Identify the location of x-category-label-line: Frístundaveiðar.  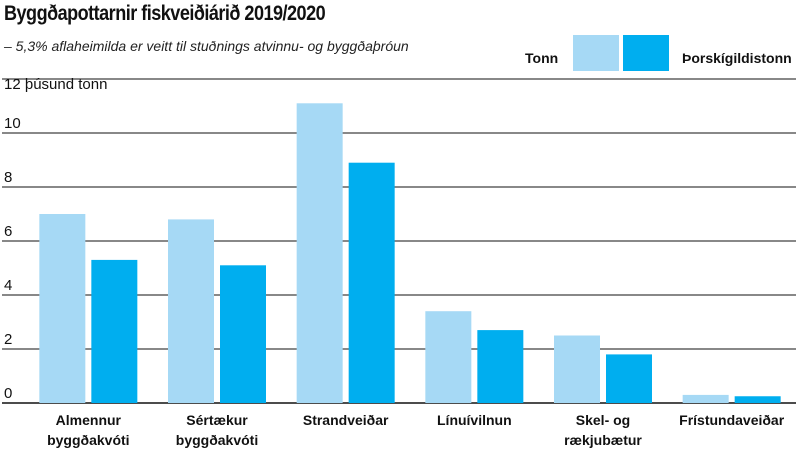
(732, 420).